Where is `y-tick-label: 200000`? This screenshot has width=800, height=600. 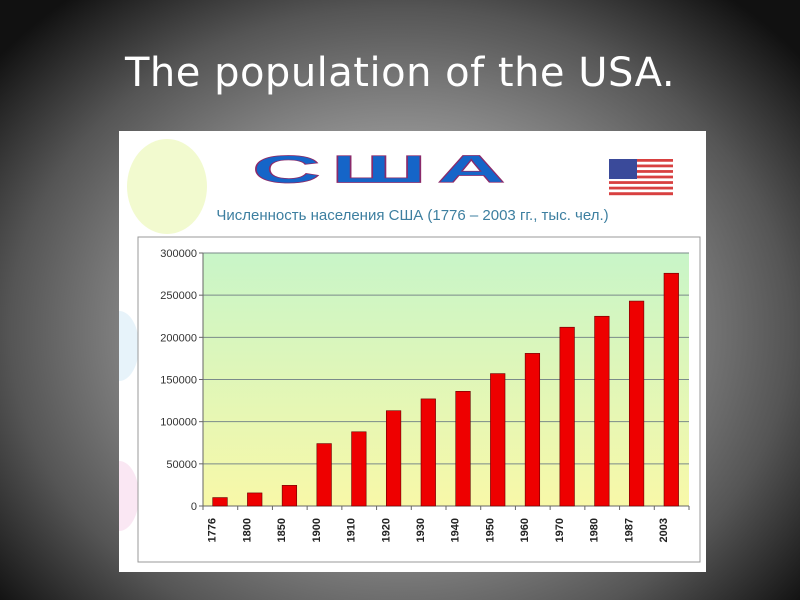
y-tick-label: 200000 is located at coordinates (178, 338).